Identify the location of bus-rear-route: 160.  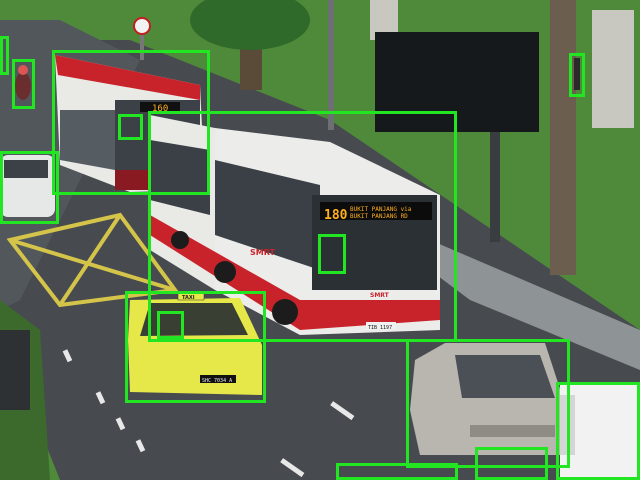
(160, 109).